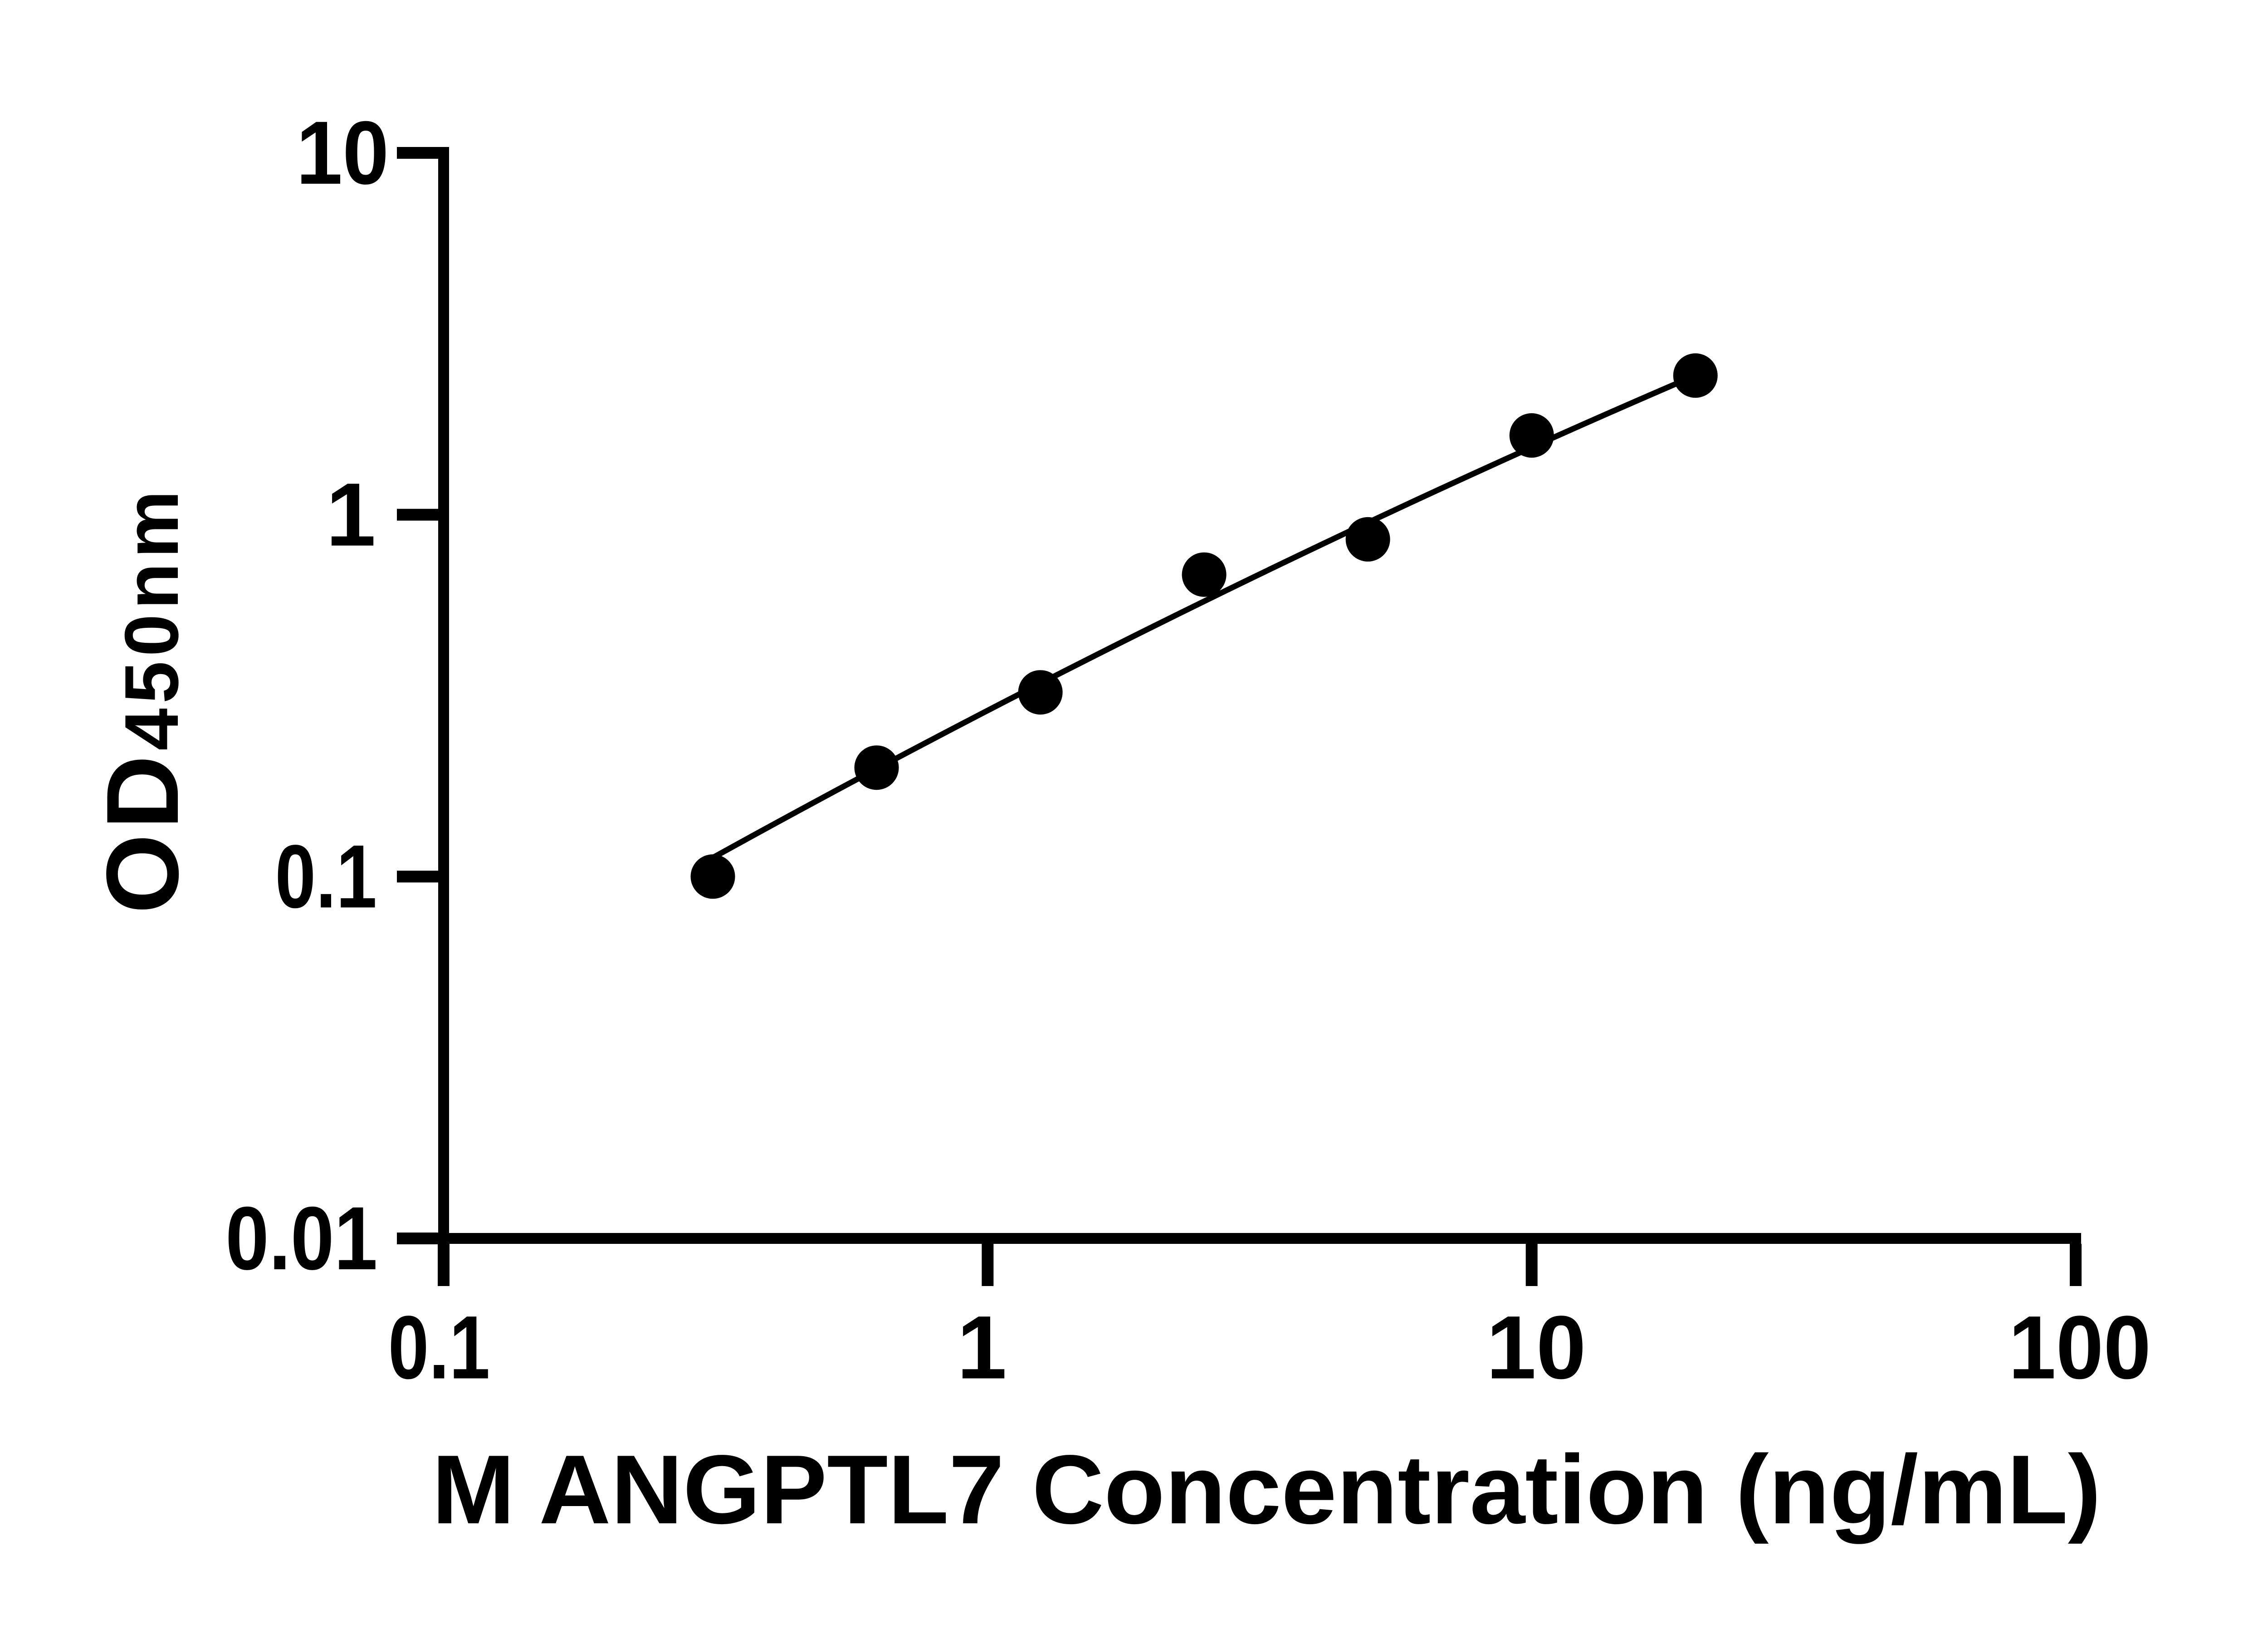 This screenshot has height=1629, width=2268. I want to click on x-tick-label: 100, so click(2080, 1347).